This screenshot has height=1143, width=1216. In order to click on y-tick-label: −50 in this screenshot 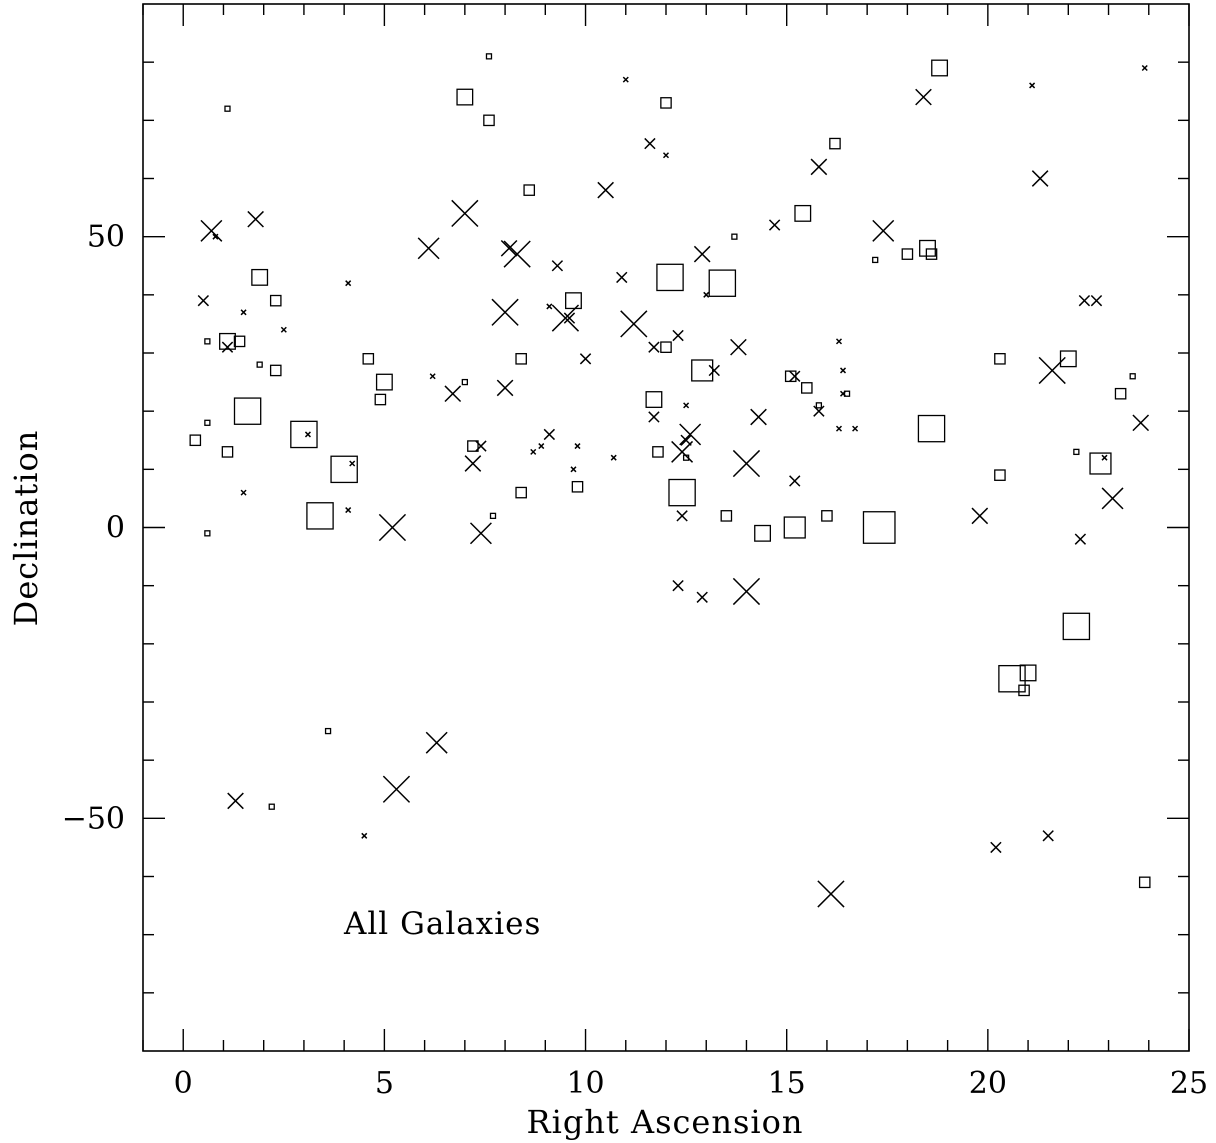, I will do `click(93, 818)`.